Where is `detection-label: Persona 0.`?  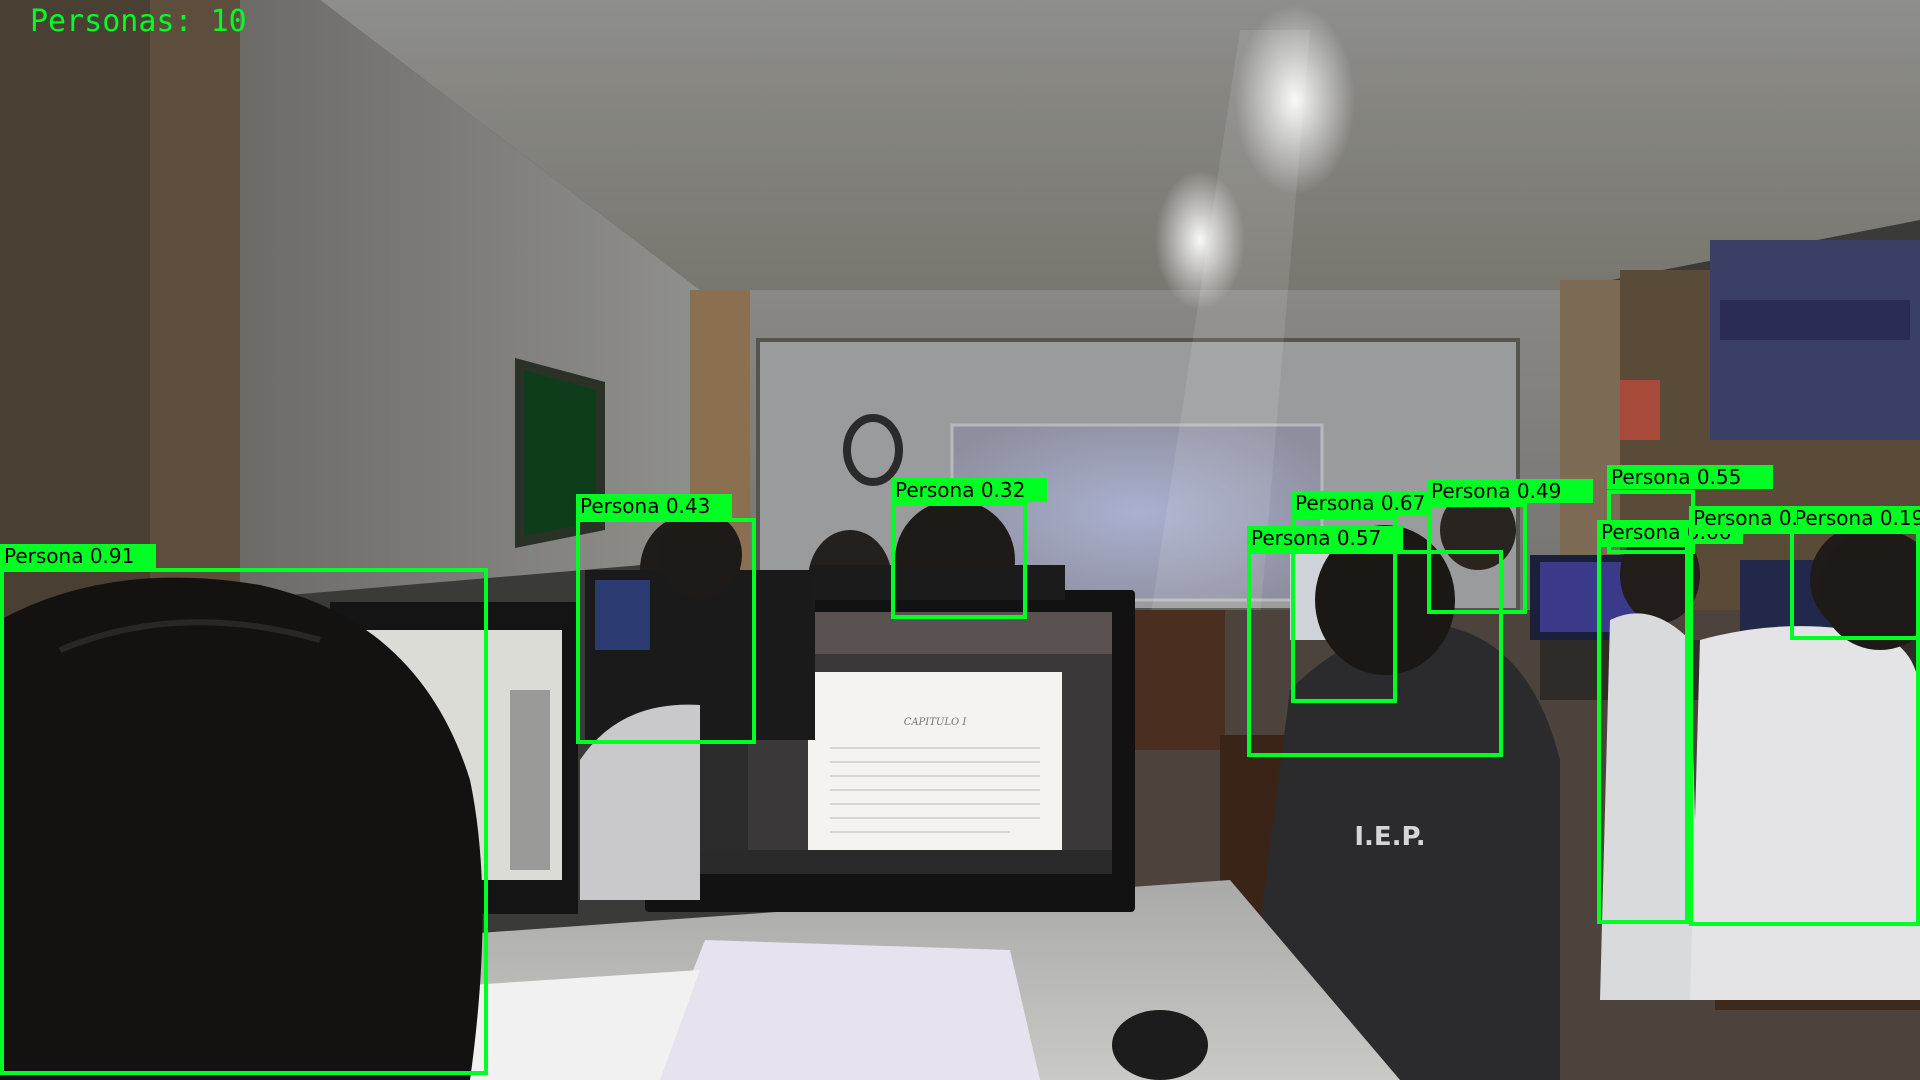 detection-label: Persona 0. is located at coordinates (1743, 518).